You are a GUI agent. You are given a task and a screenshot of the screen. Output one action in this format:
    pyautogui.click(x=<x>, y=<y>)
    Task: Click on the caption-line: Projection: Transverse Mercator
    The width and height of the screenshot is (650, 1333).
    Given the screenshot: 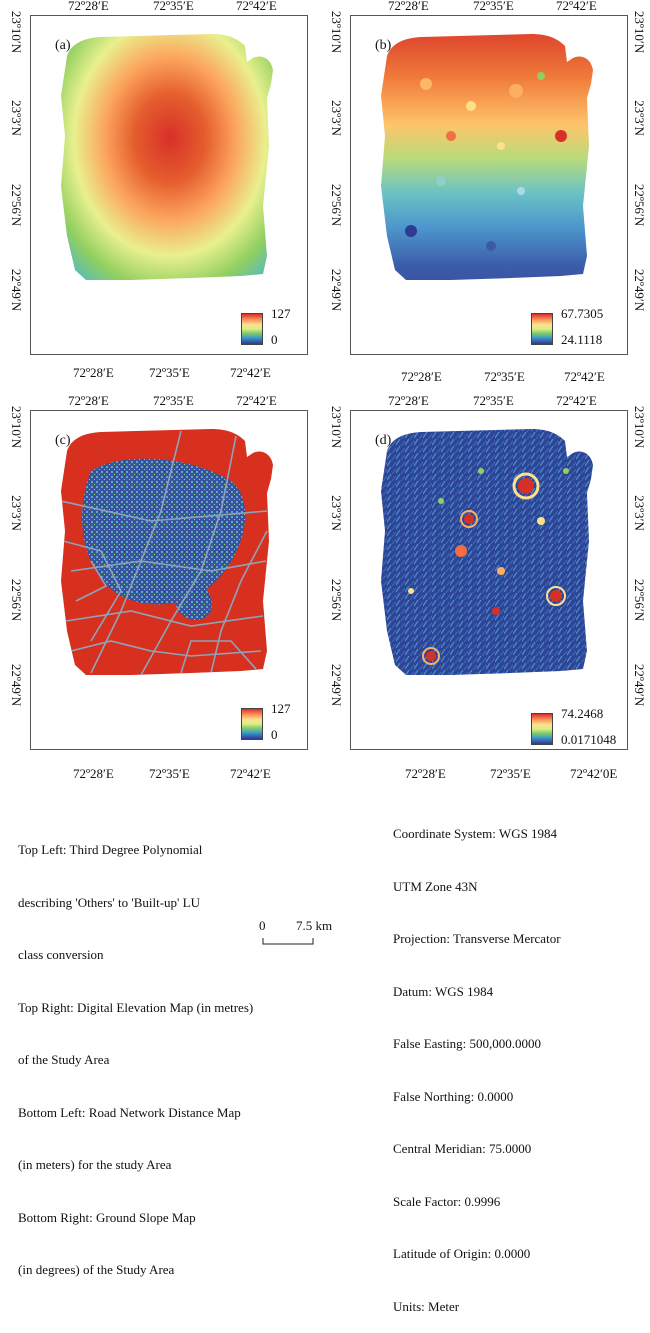 What is the action you would take?
    pyautogui.click(x=477, y=938)
    